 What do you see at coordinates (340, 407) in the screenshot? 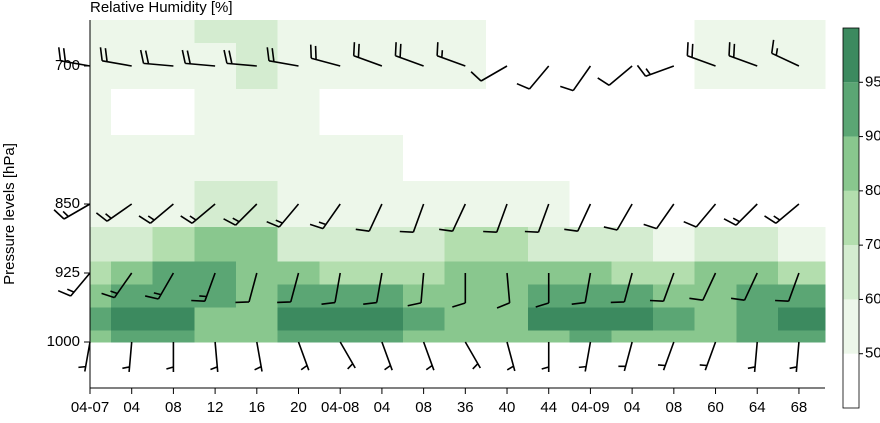
I see `x-tick-label: 04-08` at bounding box center [340, 407].